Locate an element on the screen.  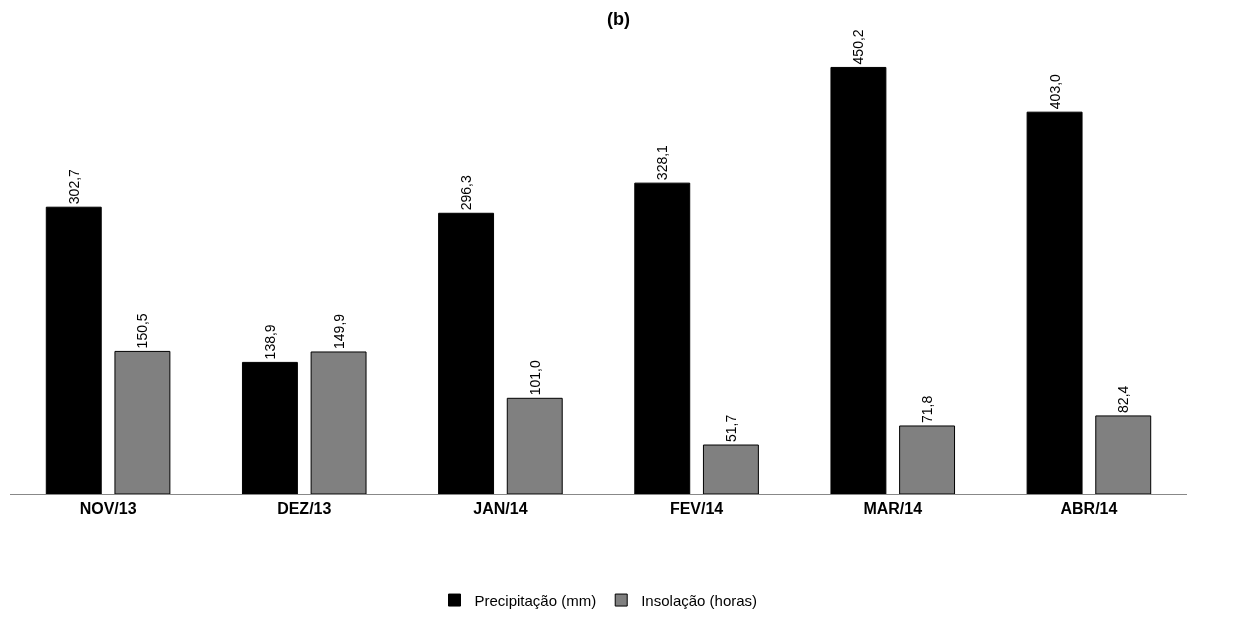
x-tick-label: ABR/14 is located at coordinates (1089, 509).